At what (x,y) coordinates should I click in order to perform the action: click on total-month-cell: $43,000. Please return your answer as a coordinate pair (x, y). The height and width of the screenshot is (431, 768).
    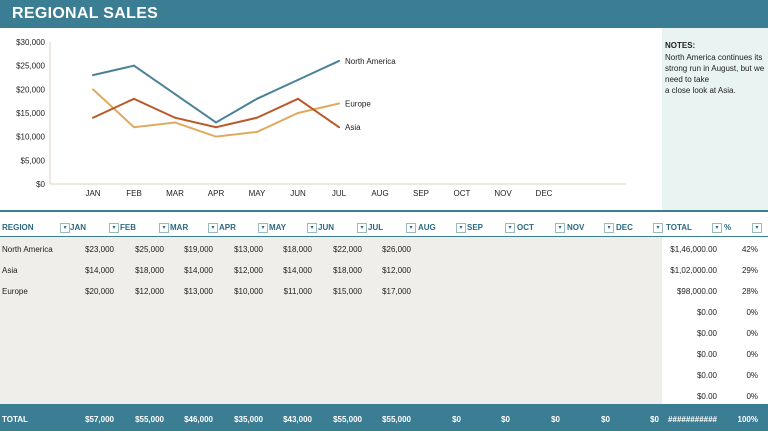
    Looking at the image, I should click on (297, 419).